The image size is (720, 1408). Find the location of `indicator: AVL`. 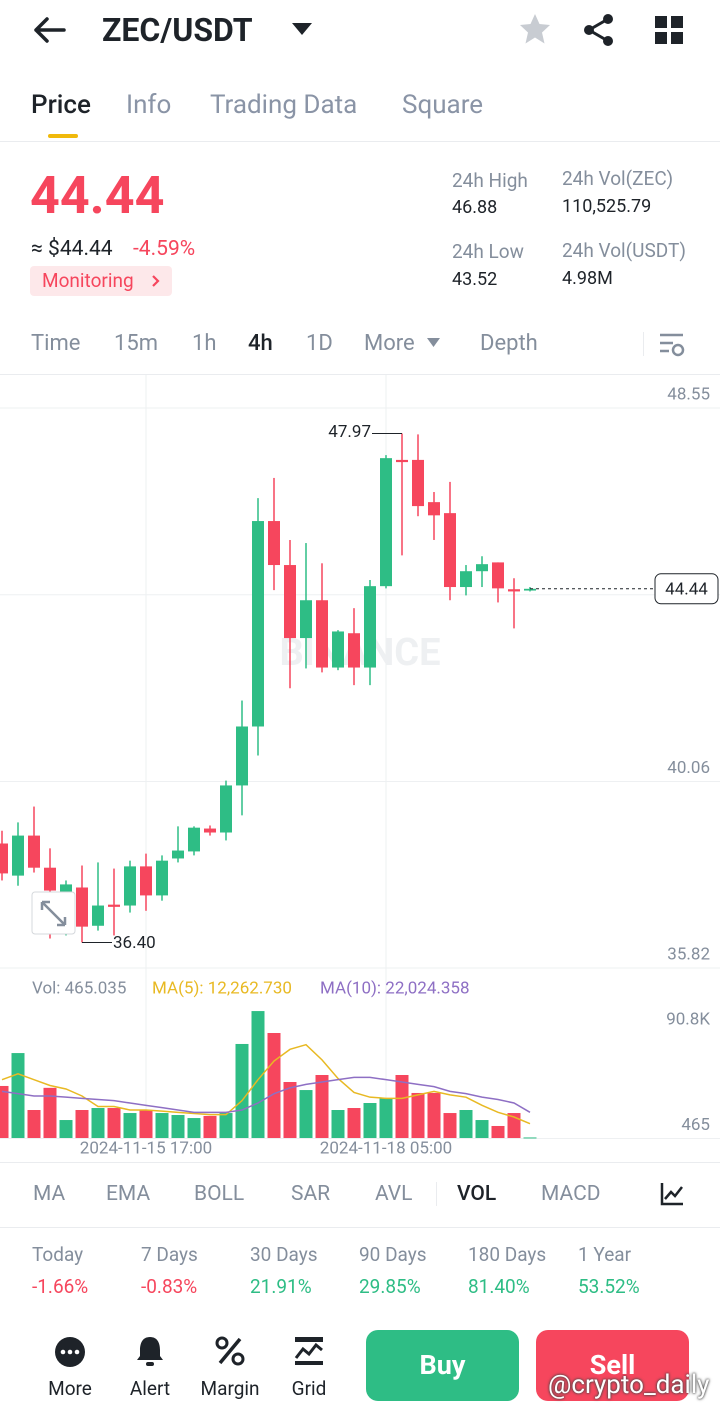

indicator: AVL is located at coordinates (394, 1194).